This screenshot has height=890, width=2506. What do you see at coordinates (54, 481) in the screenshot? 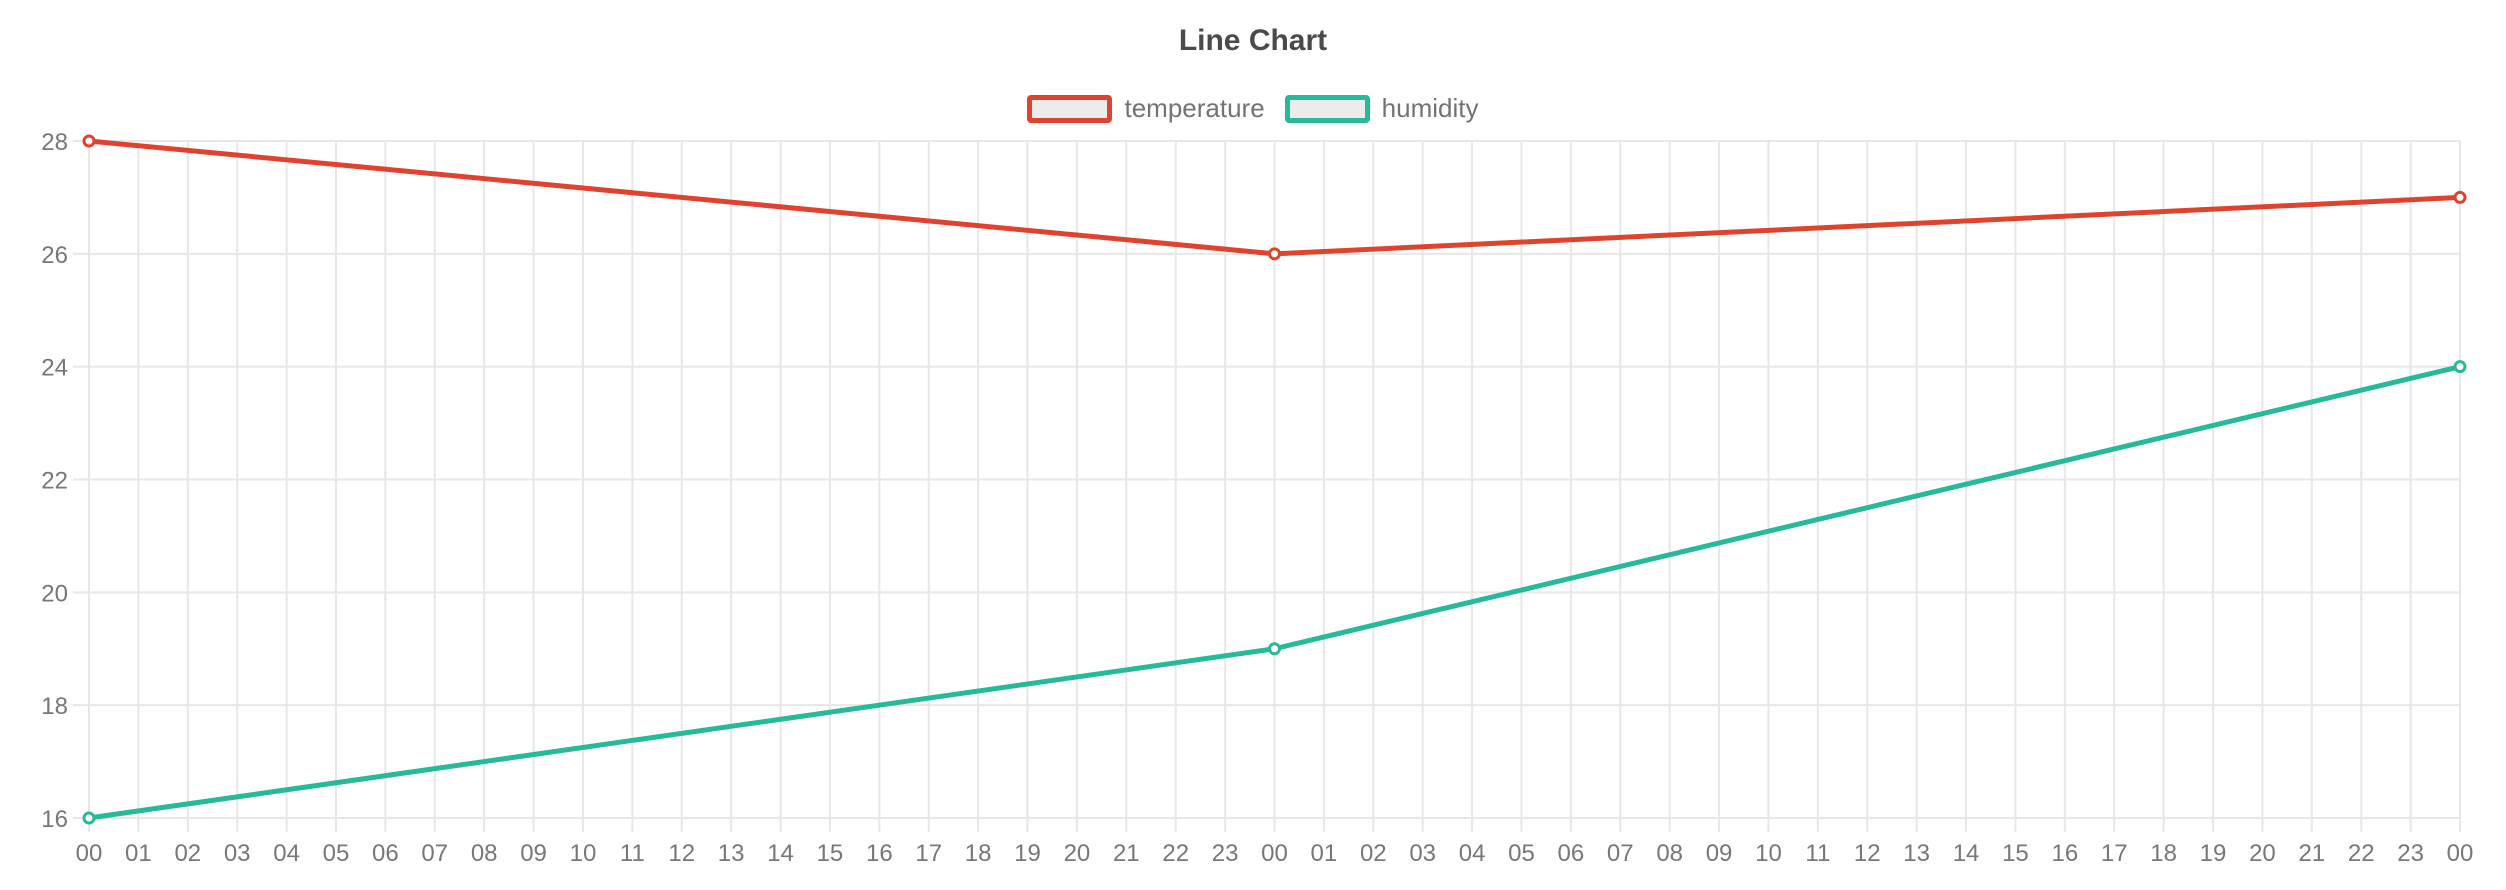
I see `y-tick-label: 22` at bounding box center [54, 481].